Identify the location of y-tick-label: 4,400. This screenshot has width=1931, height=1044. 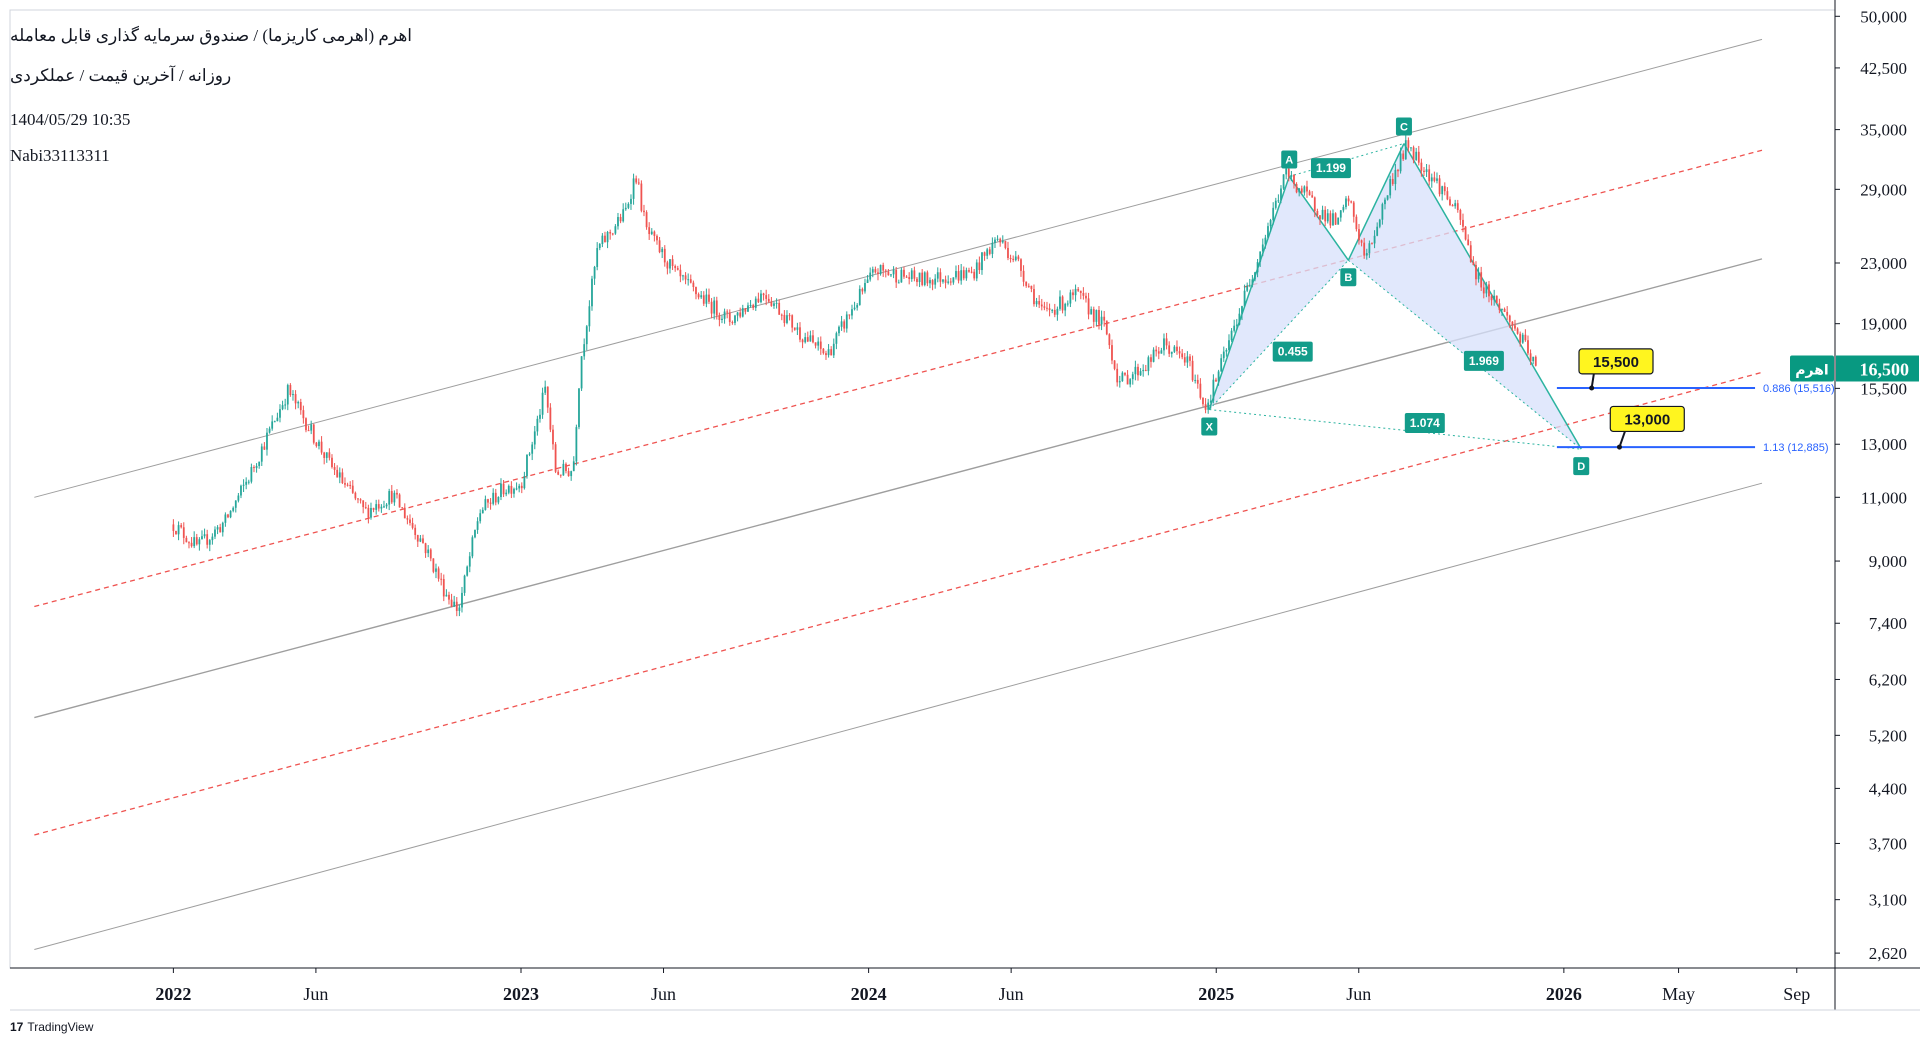
(1888, 788).